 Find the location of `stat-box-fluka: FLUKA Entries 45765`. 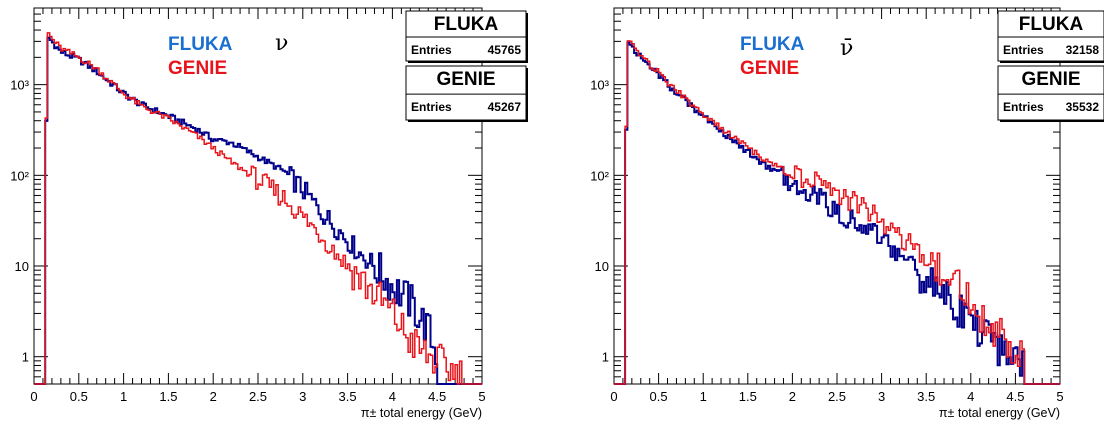

stat-box-fluka: FLUKA Entries 45765 is located at coordinates (466, 36).